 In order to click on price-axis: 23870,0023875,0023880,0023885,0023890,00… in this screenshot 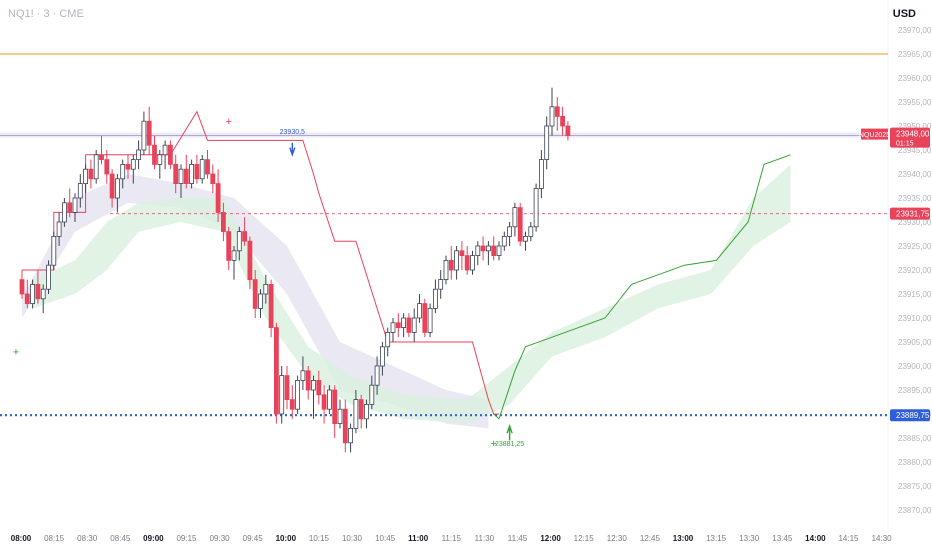, I will do `click(915, 270)`.